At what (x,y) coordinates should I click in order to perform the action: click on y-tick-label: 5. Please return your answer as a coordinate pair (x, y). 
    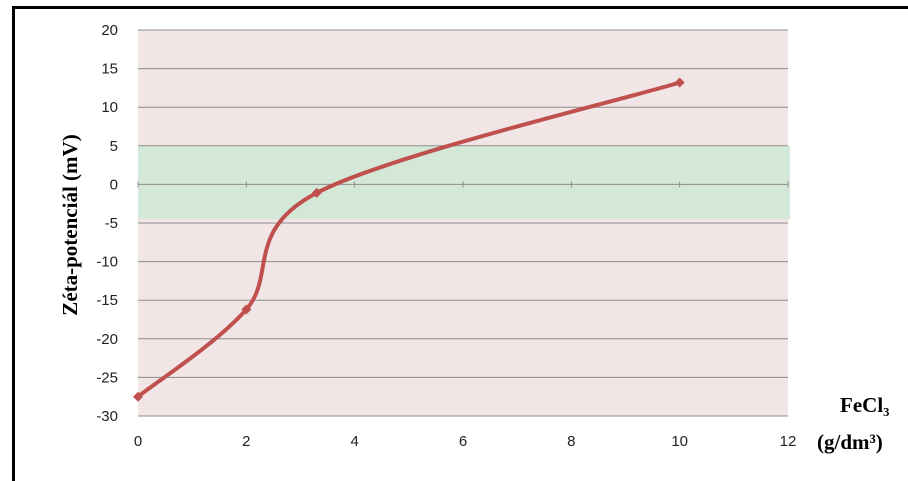
    Looking at the image, I should click on (114, 146).